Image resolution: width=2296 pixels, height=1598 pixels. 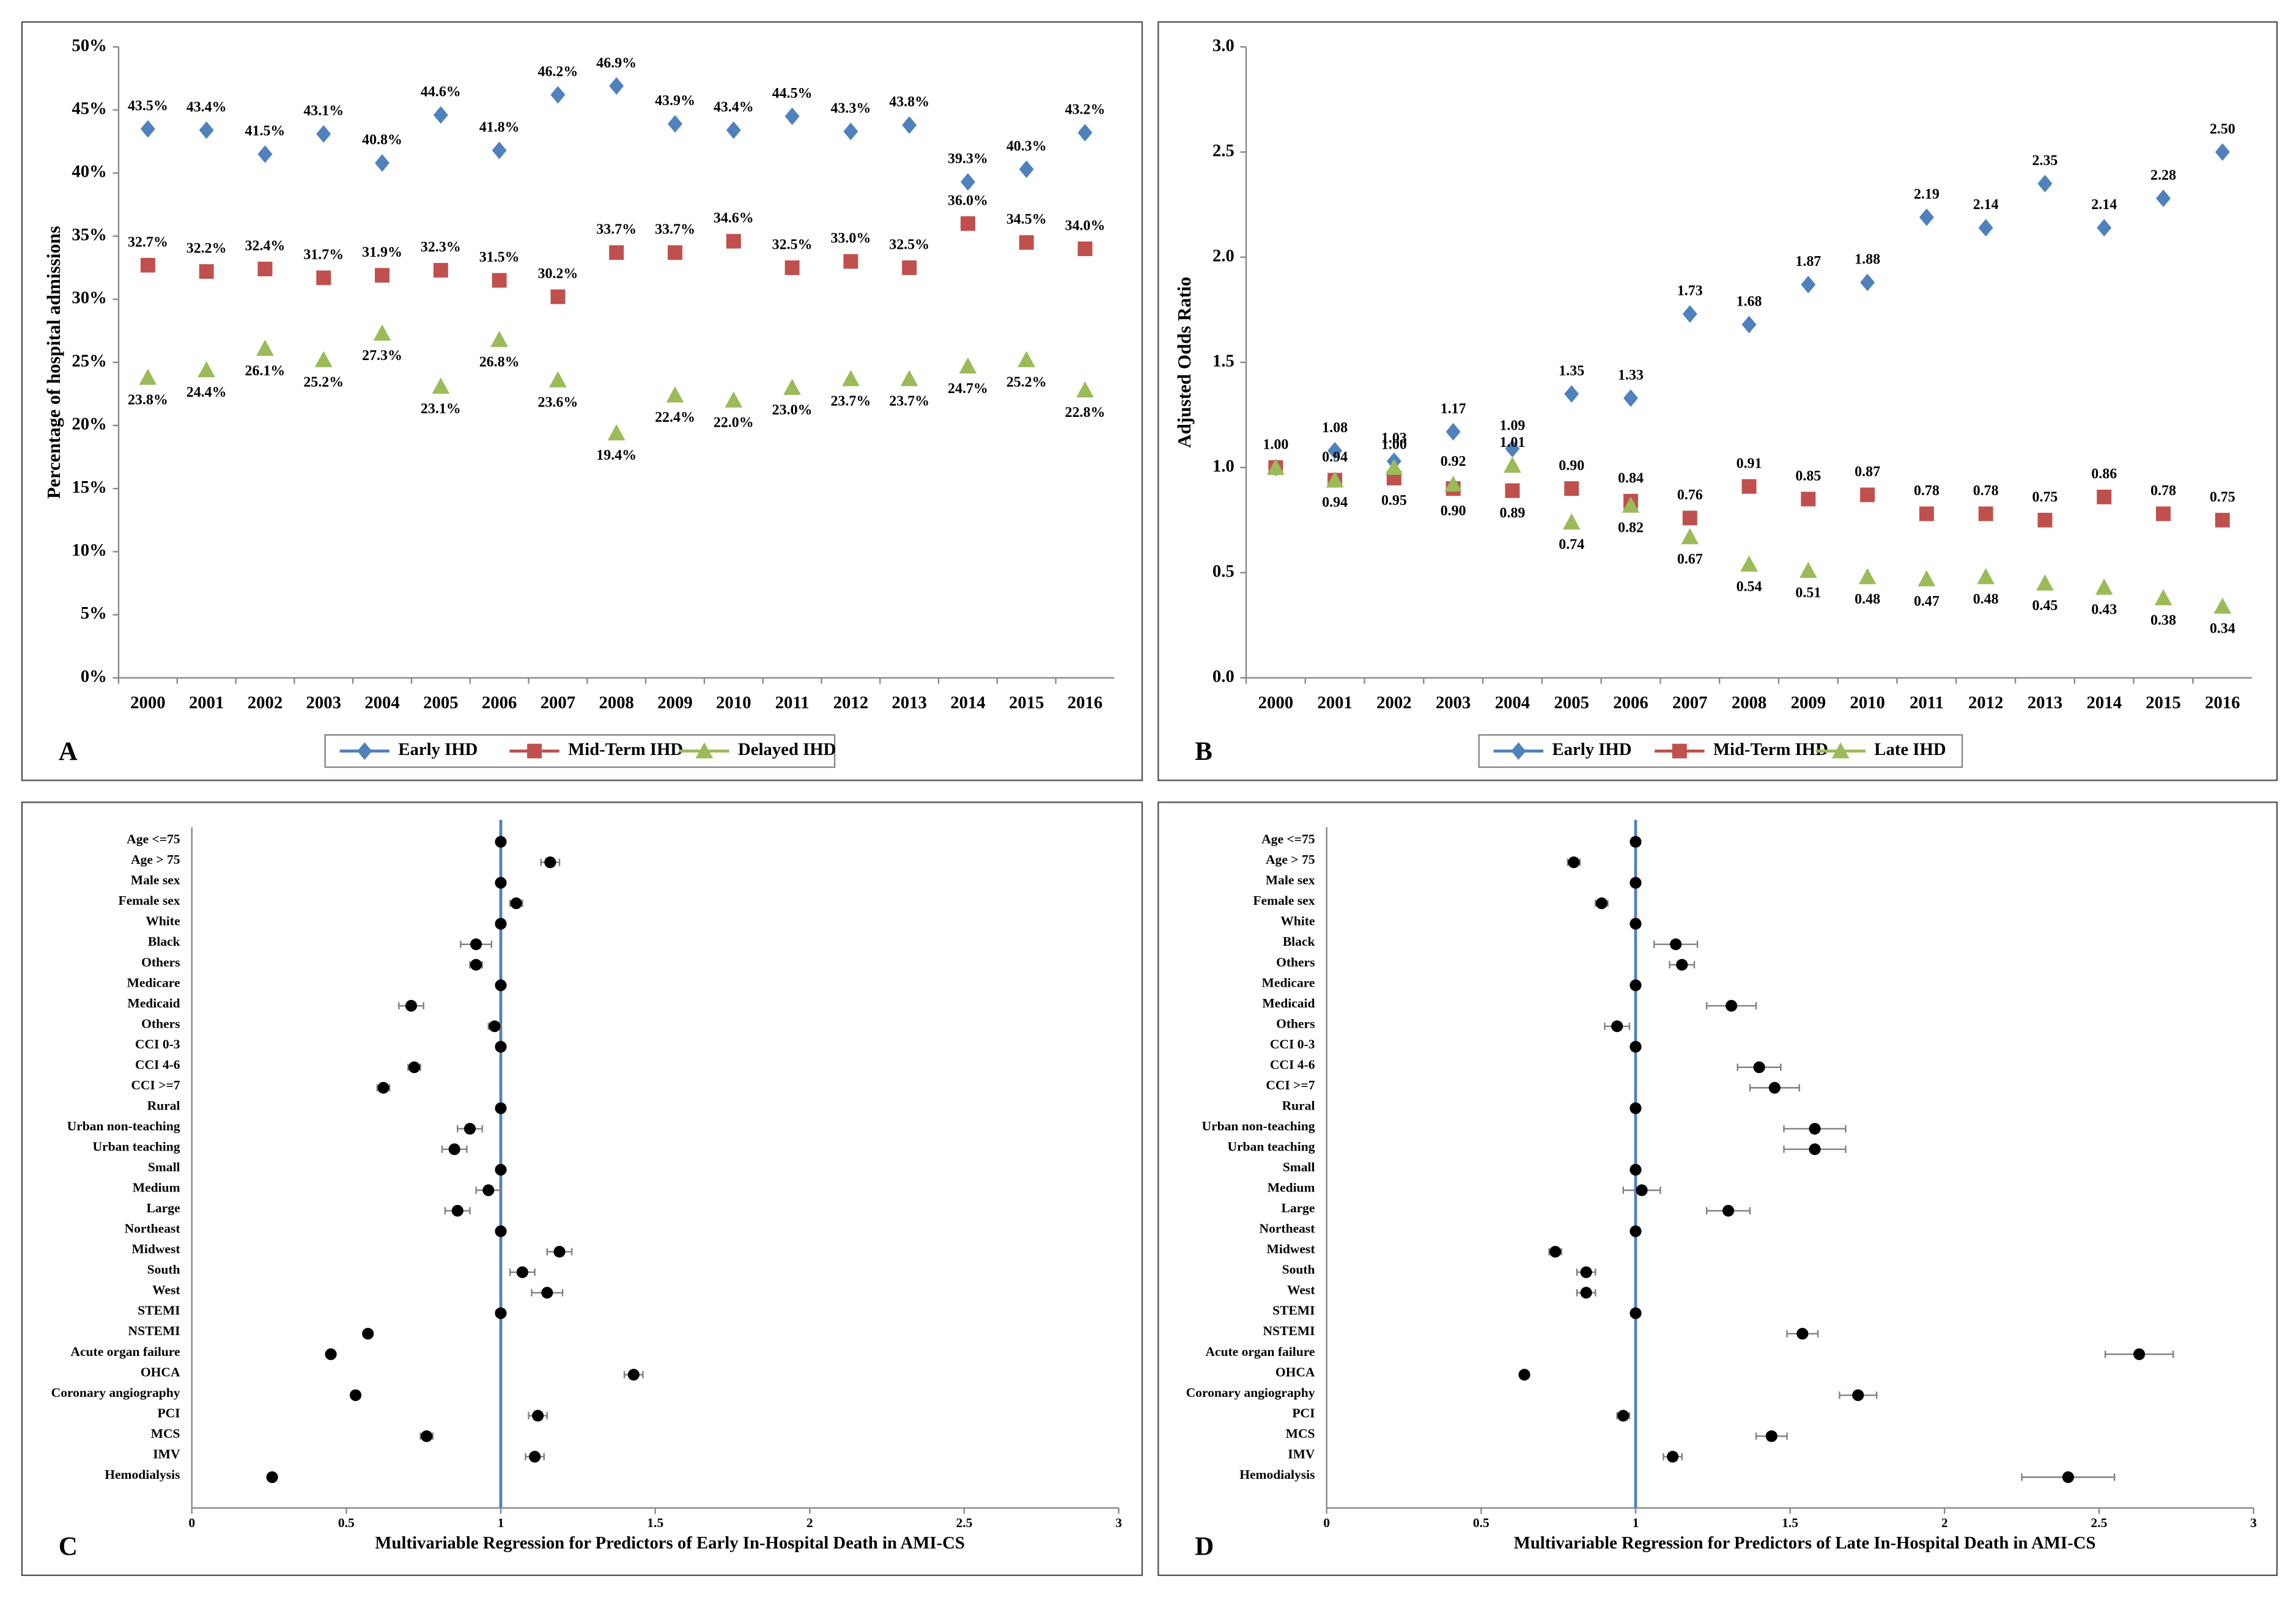 I want to click on x-tick-label: 2013, so click(x=908, y=703).